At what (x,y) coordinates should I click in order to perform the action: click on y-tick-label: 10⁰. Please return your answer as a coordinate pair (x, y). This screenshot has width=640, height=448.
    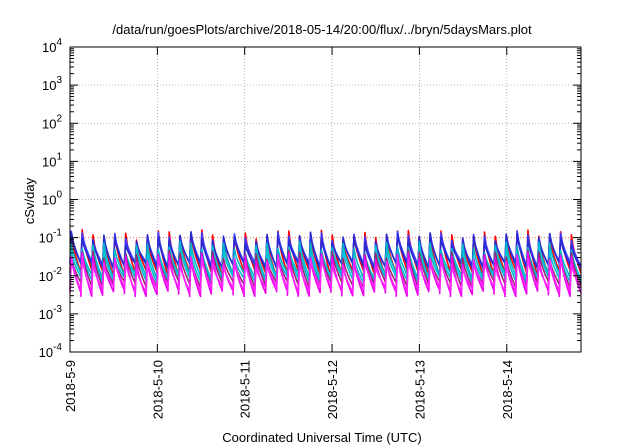
    Looking at the image, I should click on (52, 199).